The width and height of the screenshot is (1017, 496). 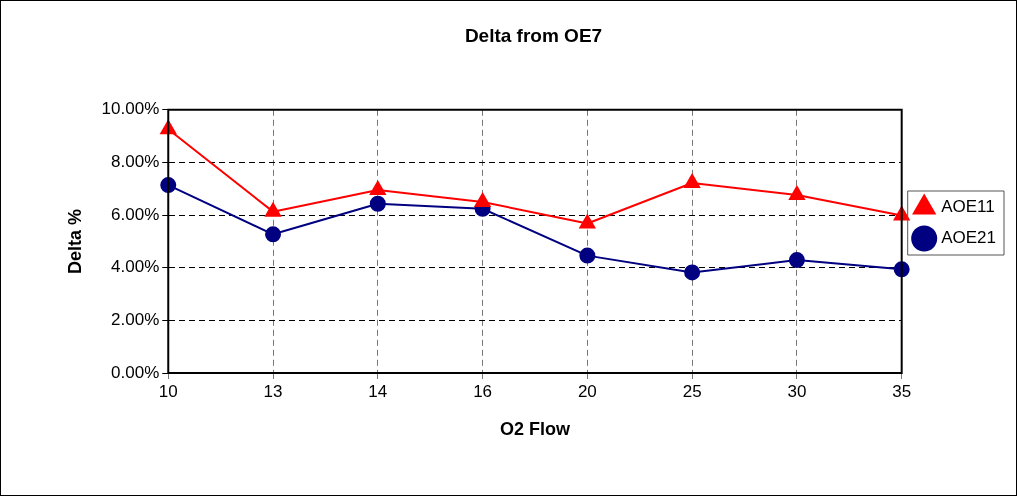 I want to click on y-tick-label: 4.00%, so click(x=135, y=267).